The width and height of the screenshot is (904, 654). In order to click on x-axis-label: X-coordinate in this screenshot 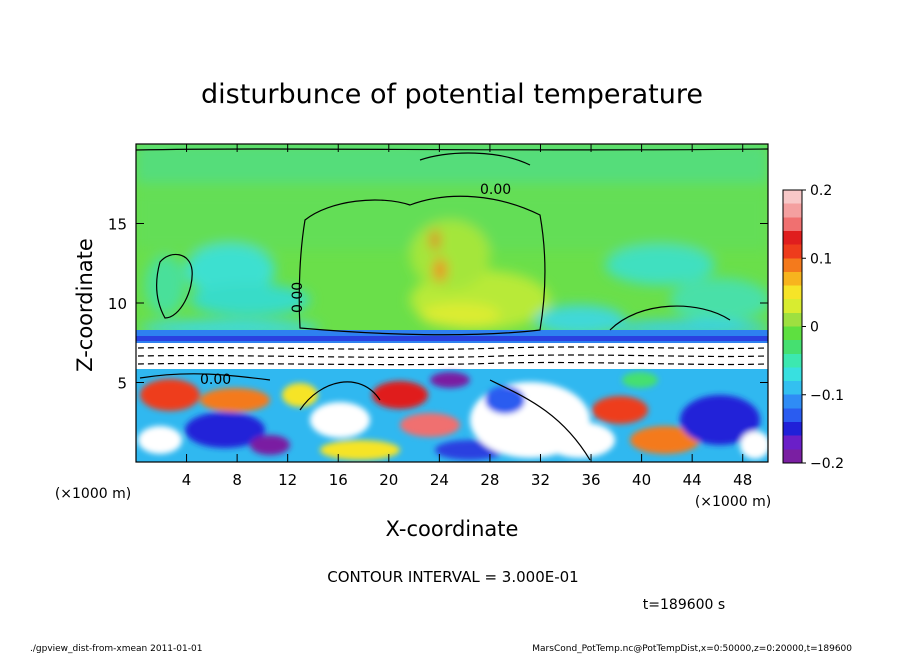, I will do `click(452, 529)`.